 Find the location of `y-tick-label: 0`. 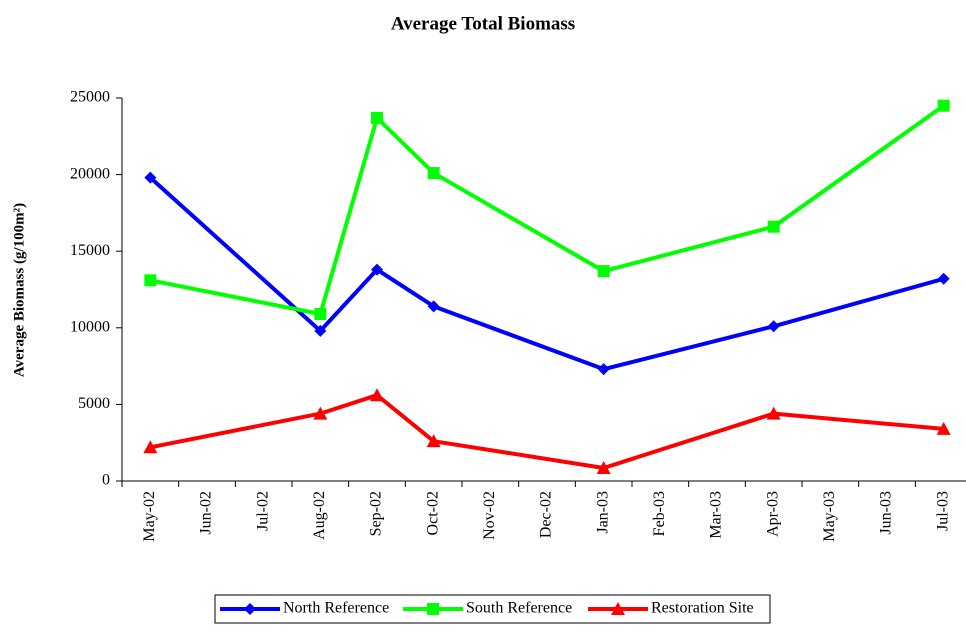

y-tick-label: 0 is located at coordinates (106, 480).